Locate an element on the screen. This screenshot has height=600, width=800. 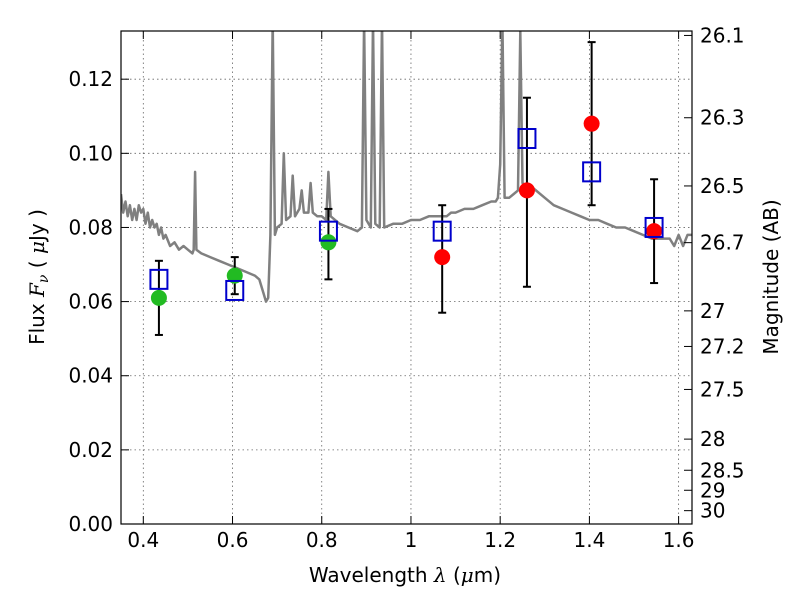
y2-tick-label: 27 is located at coordinates (712, 311).